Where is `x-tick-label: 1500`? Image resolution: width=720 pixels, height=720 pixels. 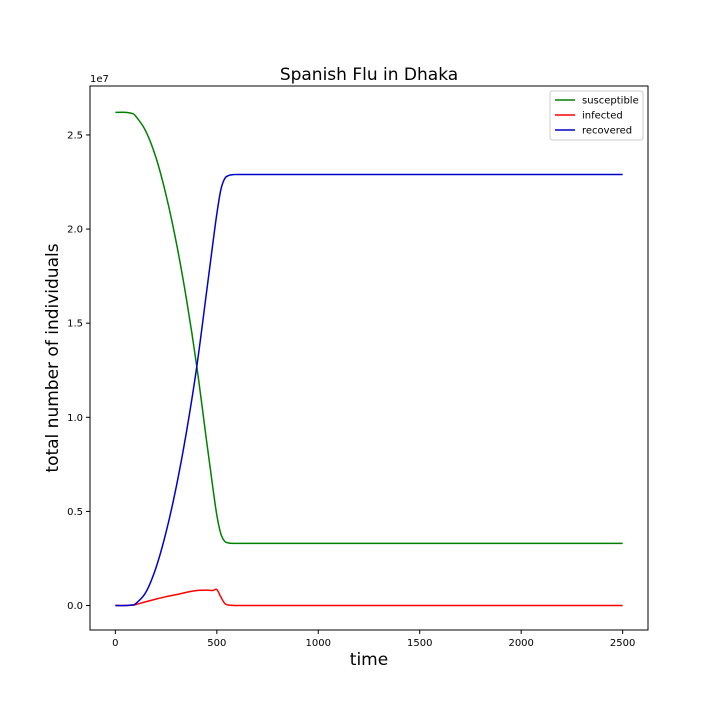
x-tick-label: 1500 is located at coordinates (419, 643).